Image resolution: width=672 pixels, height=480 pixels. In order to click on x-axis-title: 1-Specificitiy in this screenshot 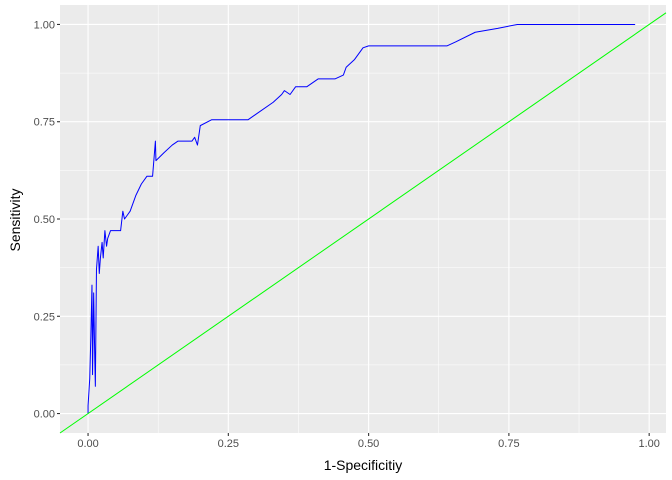, I will do `click(363, 465)`.